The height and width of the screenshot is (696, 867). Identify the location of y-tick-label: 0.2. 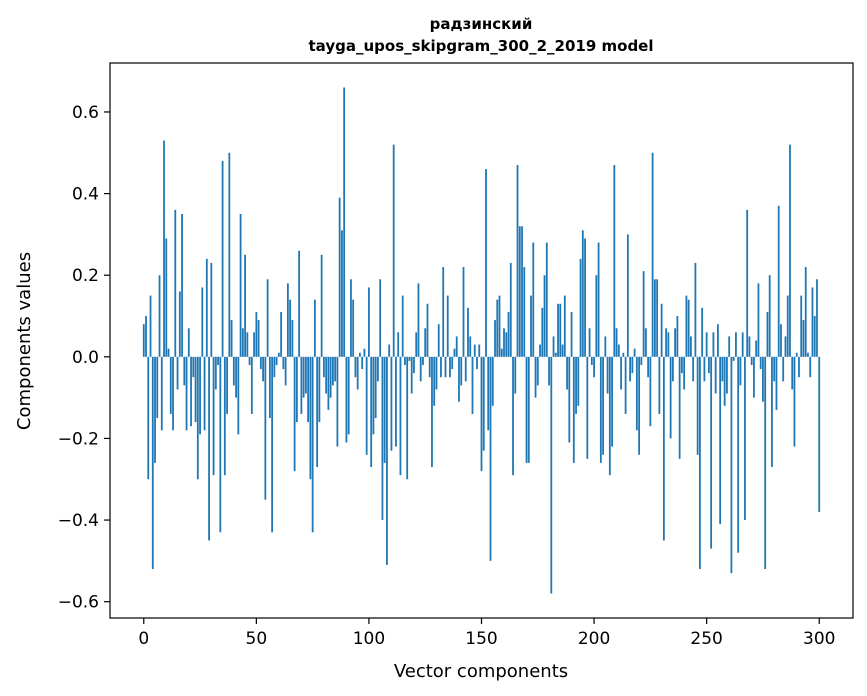
(85, 276).